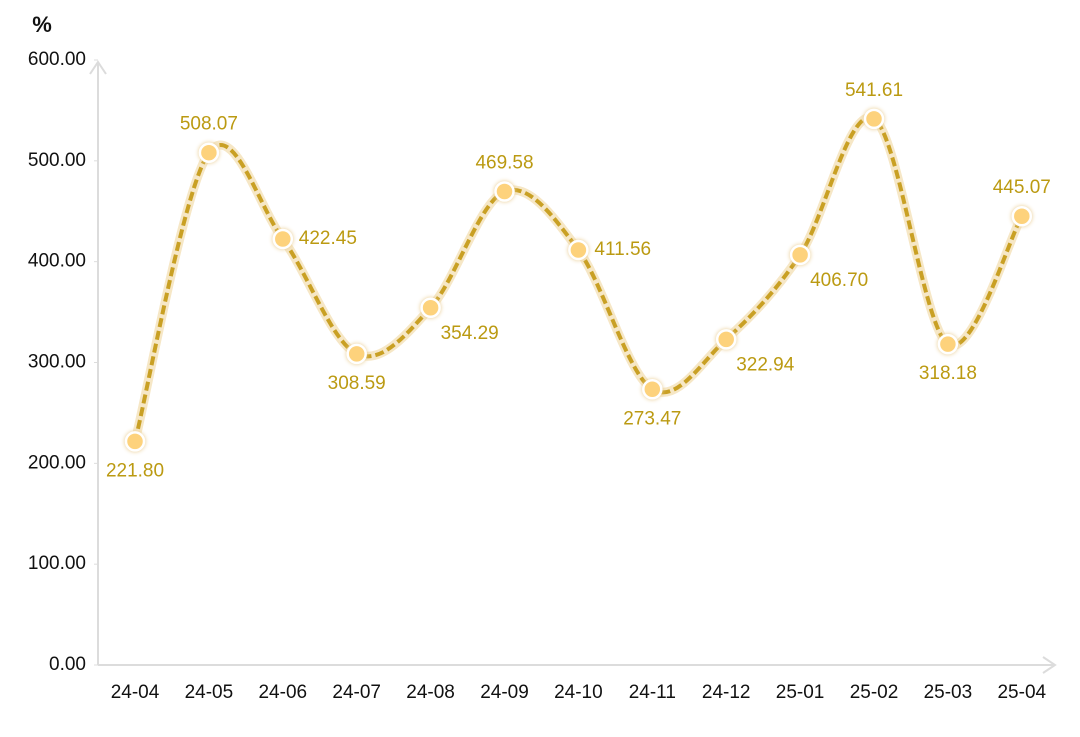 This screenshot has height=737, width=1080. I want to click on data-label: 273.47, so click(652, 418).